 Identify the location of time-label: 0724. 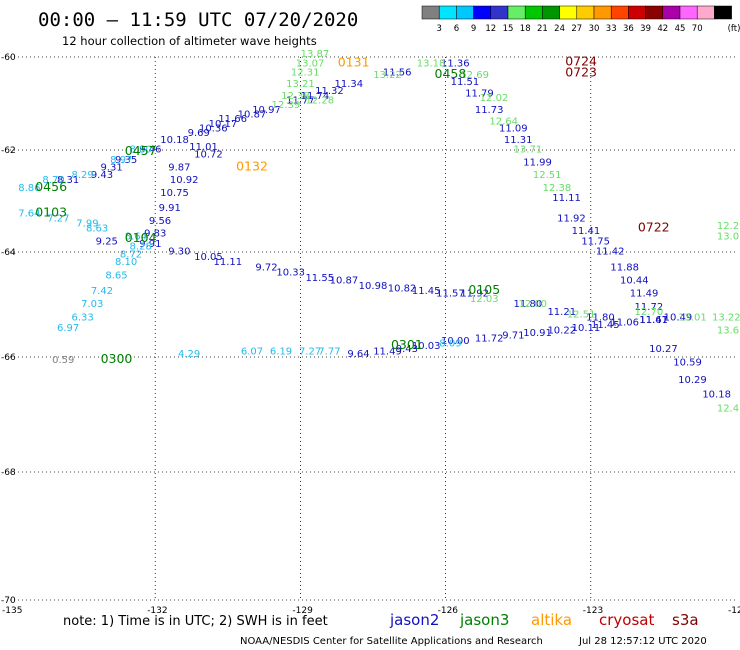
(581, 60).